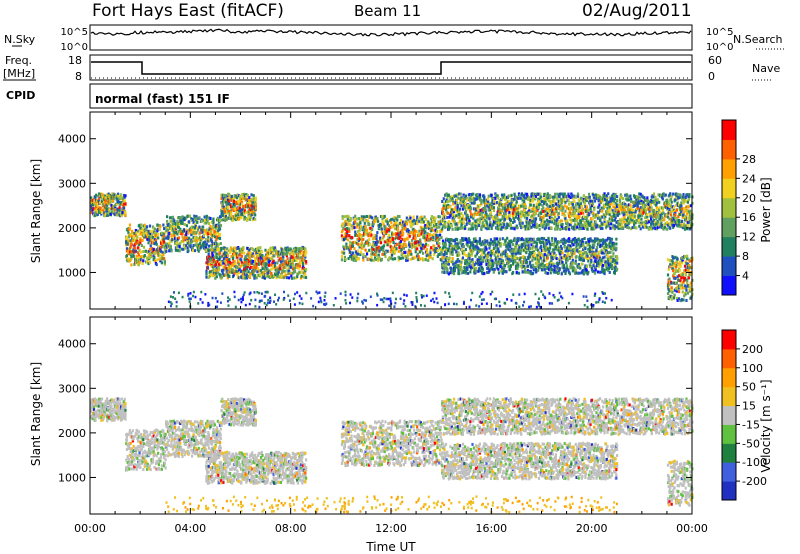 The image size is (800, 554). I want to click on beam-label: Beam 11, so click(387, 11).